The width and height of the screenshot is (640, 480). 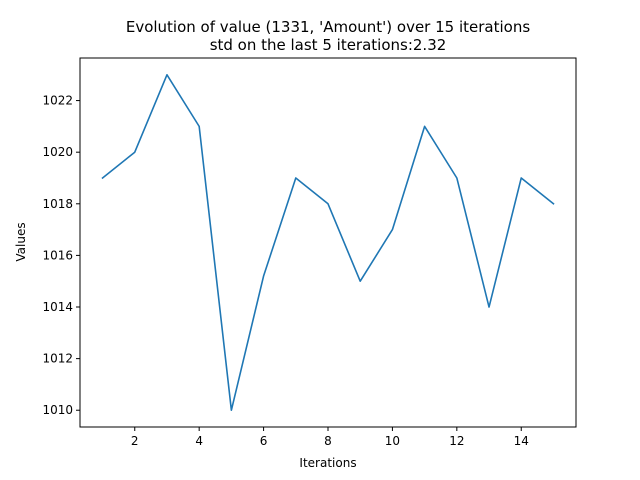 I want to click on x-tick-label: 4, so click(x=199, y=441).